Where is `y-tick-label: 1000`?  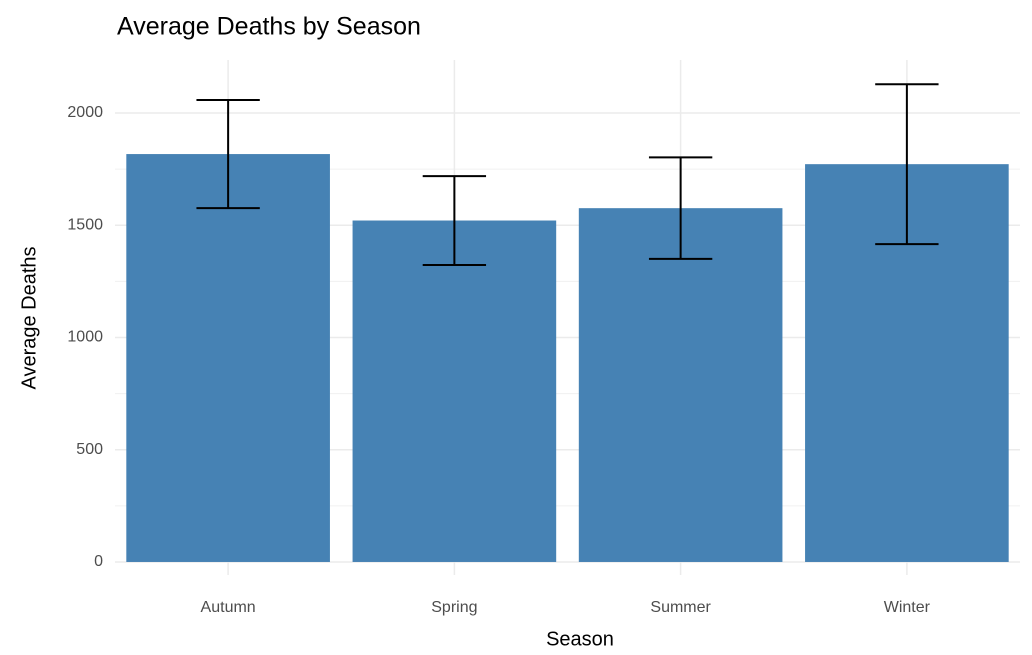 y-tick-label: 1000 is located at coordinates (85, 337).